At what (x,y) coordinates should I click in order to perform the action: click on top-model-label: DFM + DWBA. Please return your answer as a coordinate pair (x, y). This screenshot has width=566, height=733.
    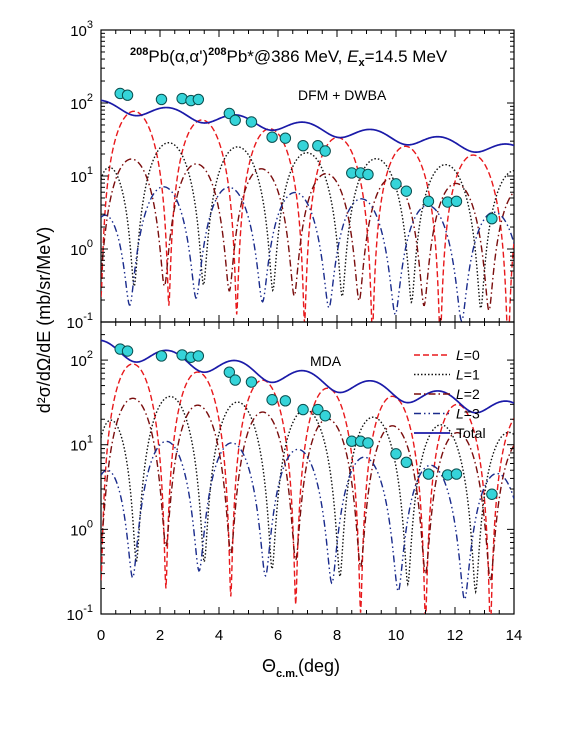
    Looking at the image, I should click on (342, 95).